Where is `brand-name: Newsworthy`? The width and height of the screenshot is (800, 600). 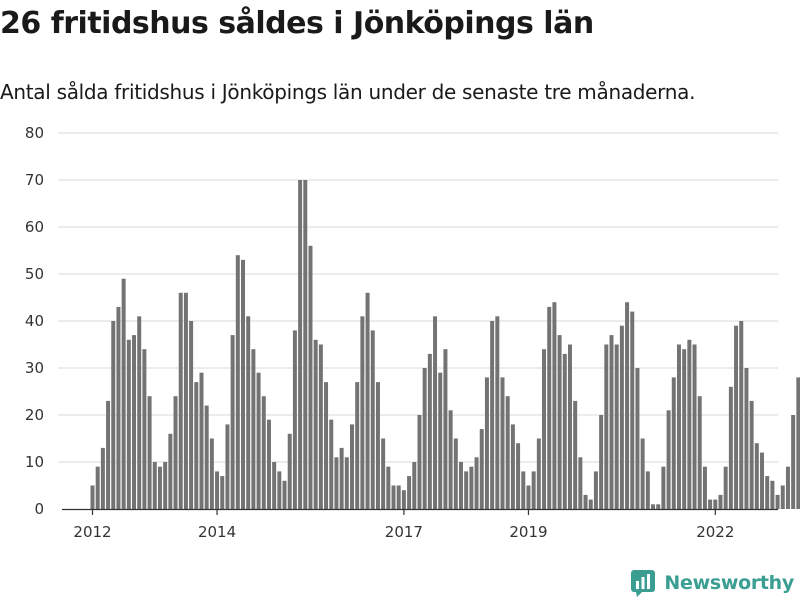 brand-name: Newsworthy is located at coordinates (729, 583).